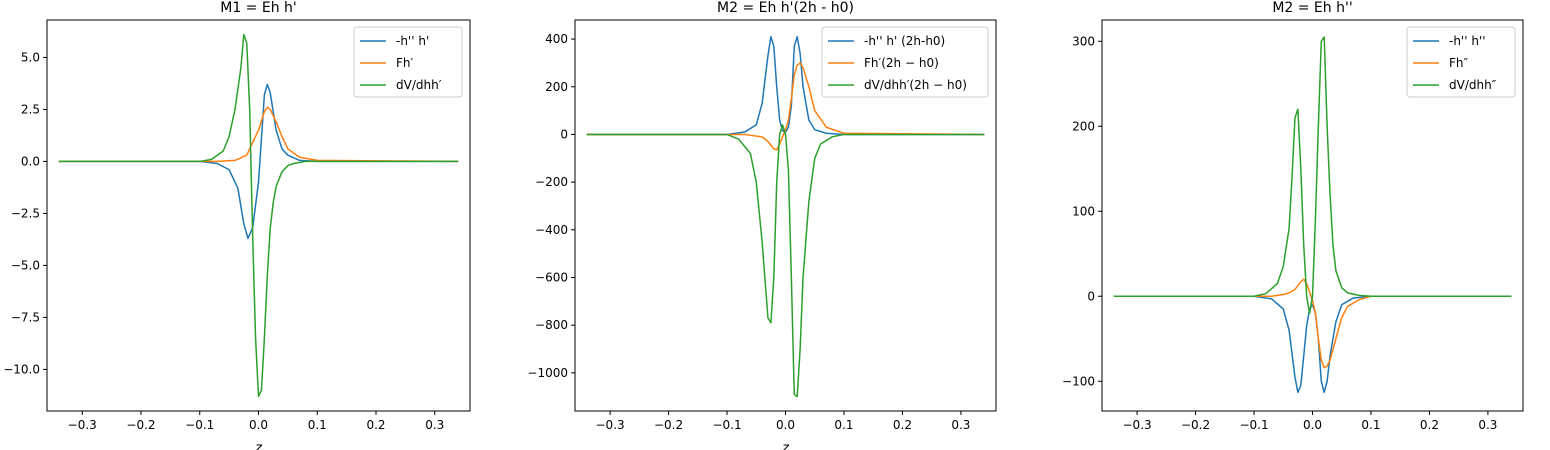  I want to click on legend-label: Fh′(2h − h0), so click(901, 63).